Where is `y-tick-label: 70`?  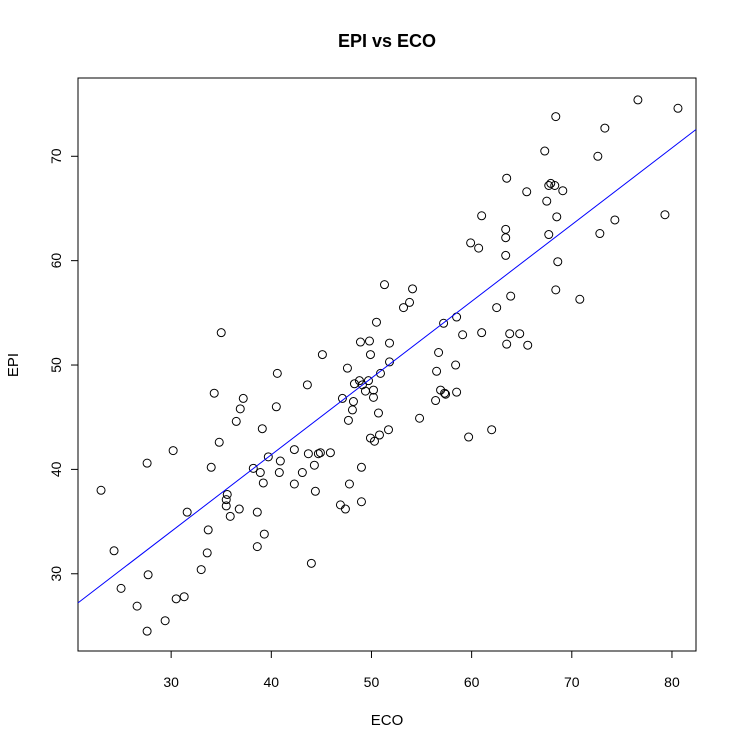 y-tick-label: 70 is located at coordinates (56, 156).